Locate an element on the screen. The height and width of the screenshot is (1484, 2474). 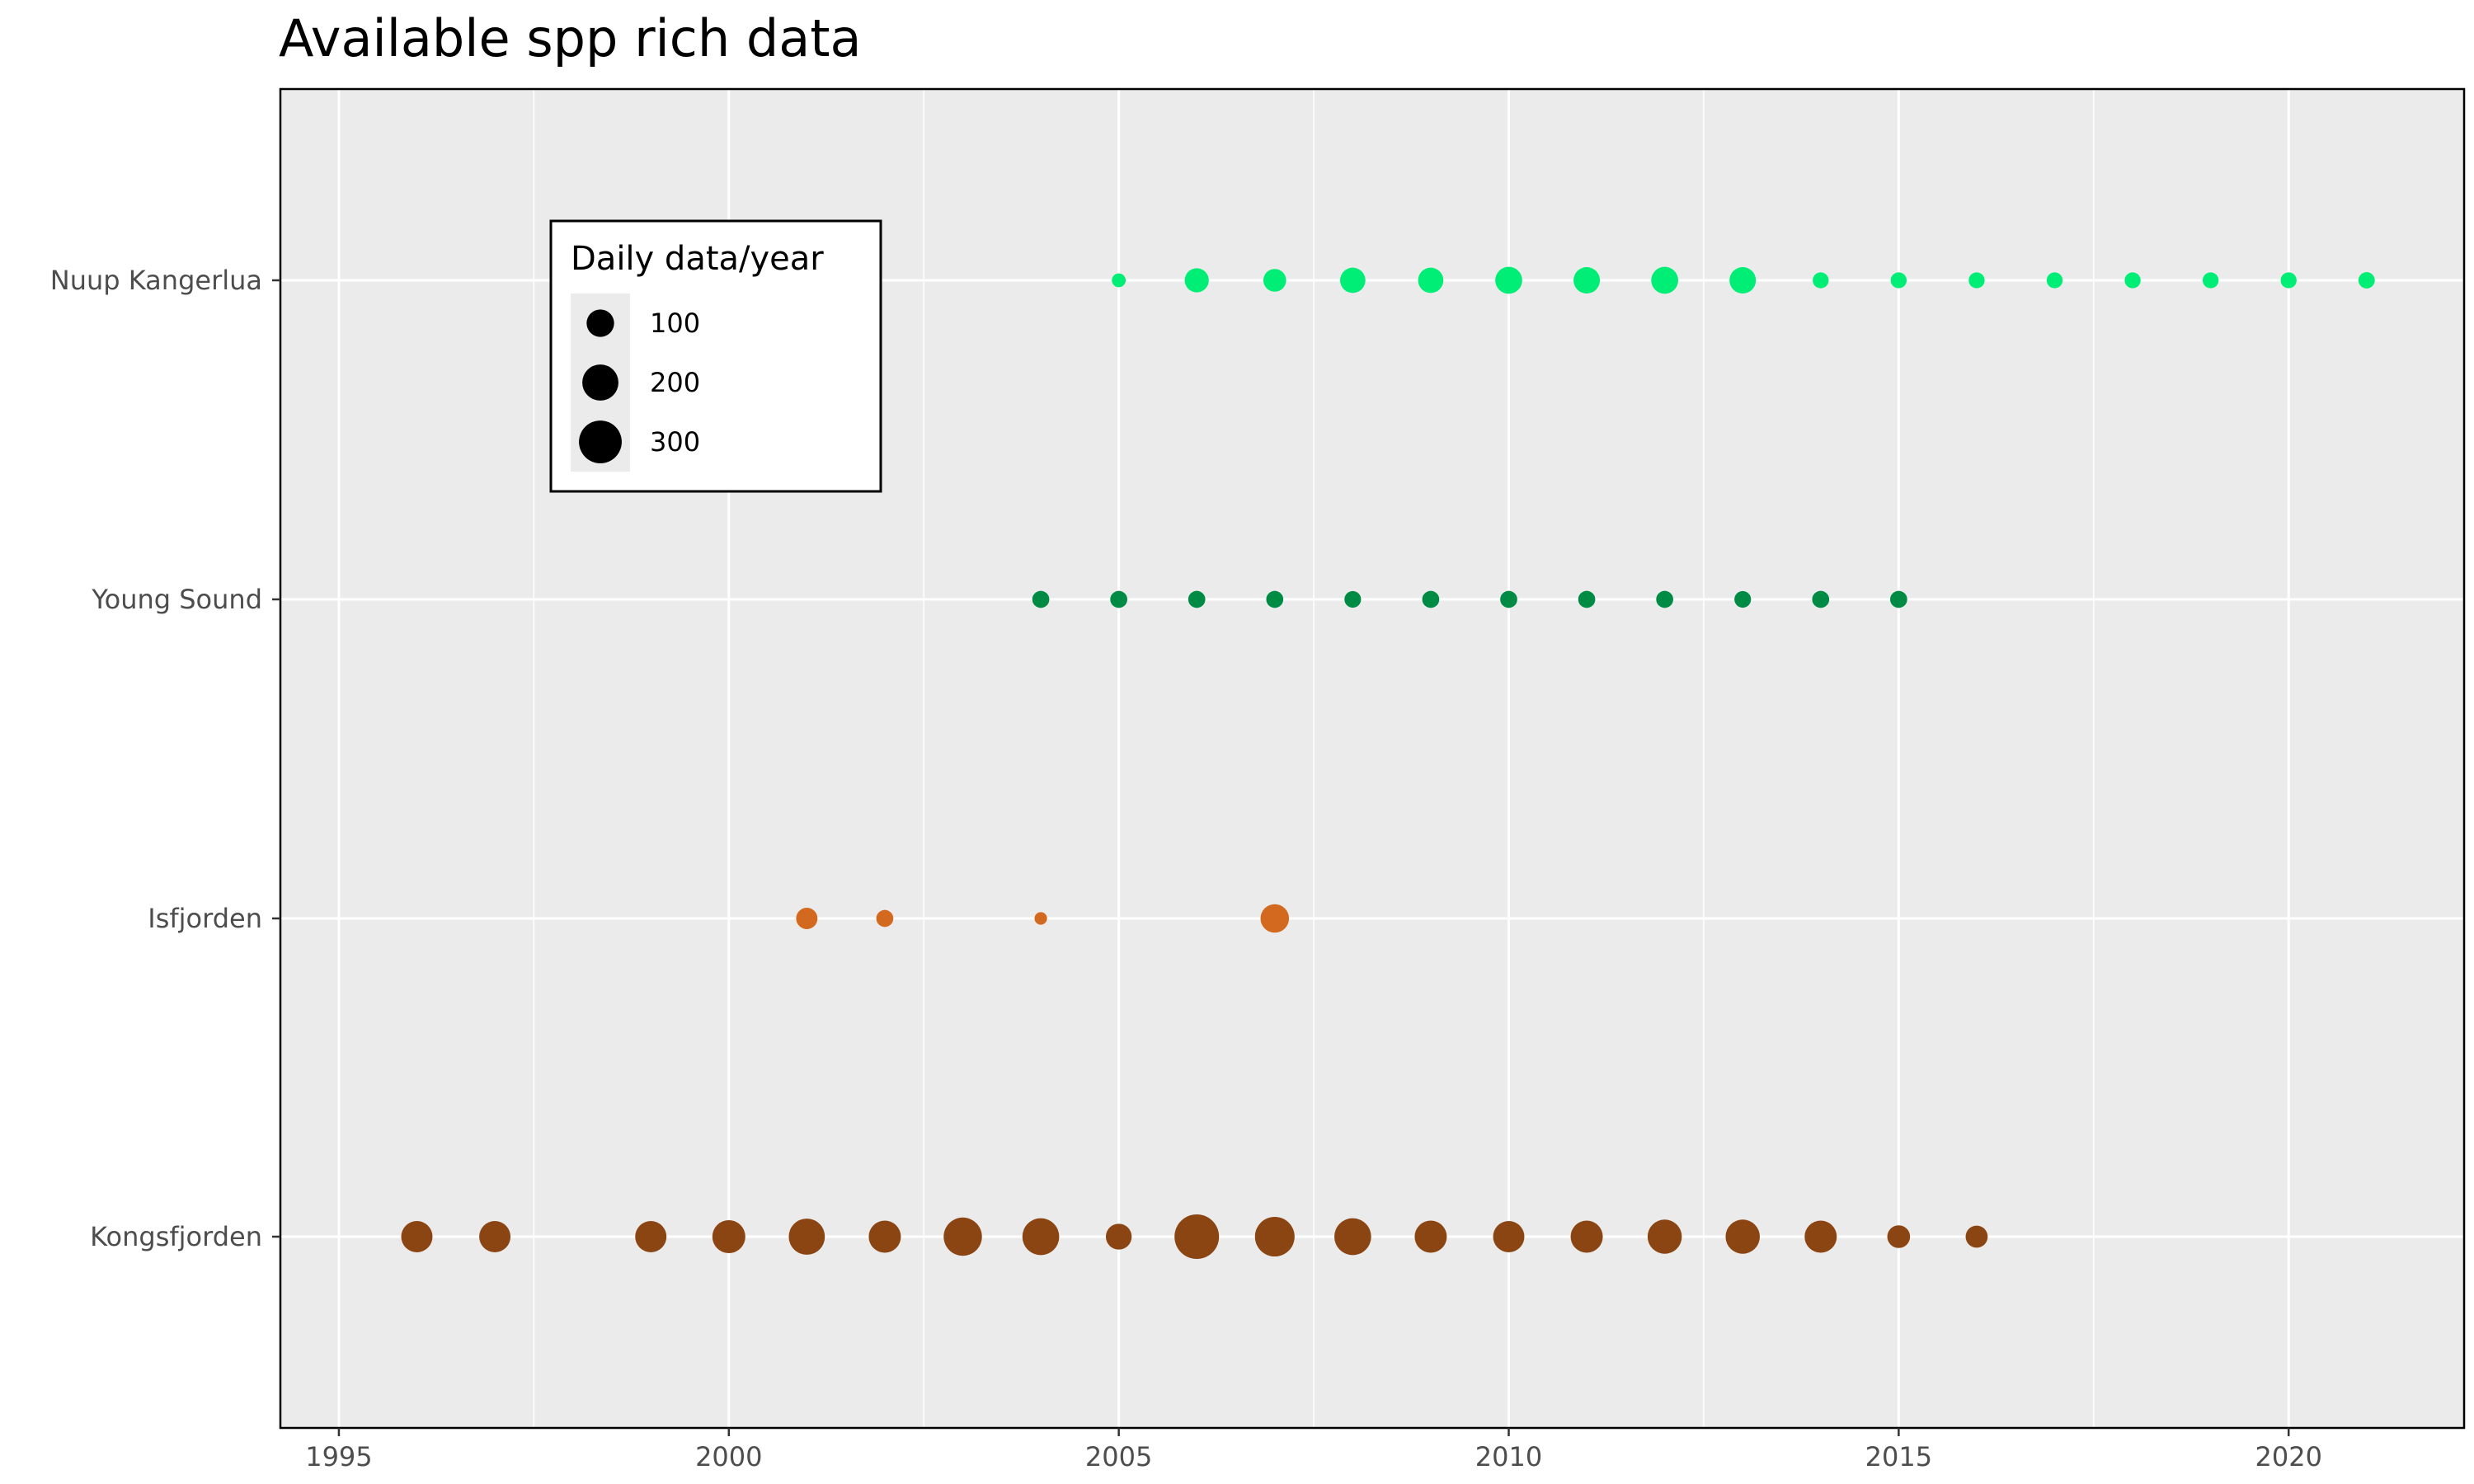
x-tick-label: 2000 is located at coordinates (728, 1456).